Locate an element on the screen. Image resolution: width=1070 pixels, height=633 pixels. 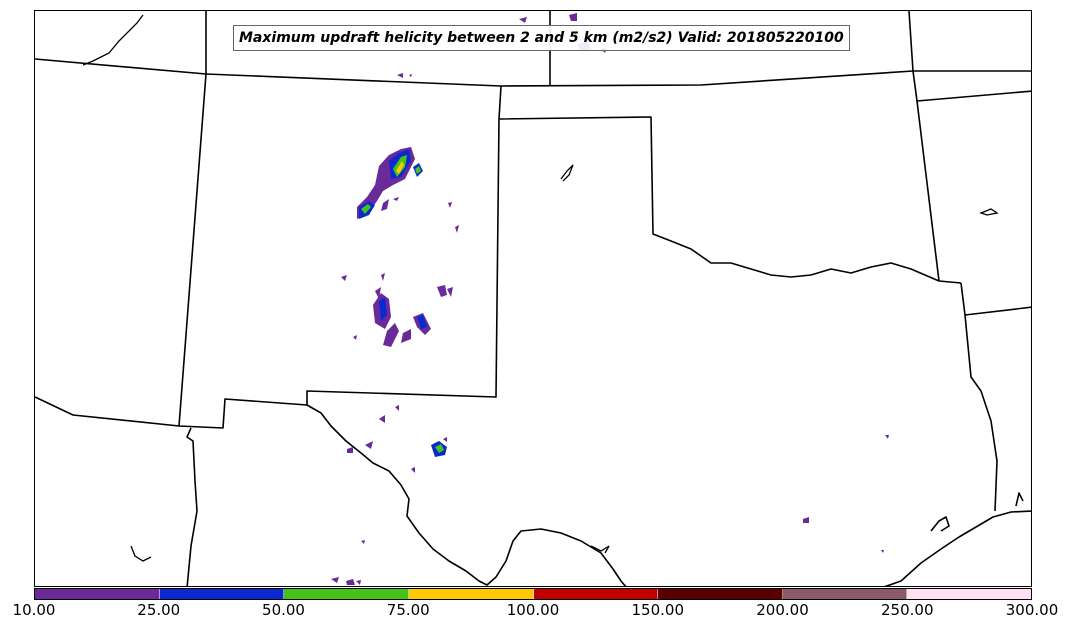
colorbar is located at coordinates (533, 594).